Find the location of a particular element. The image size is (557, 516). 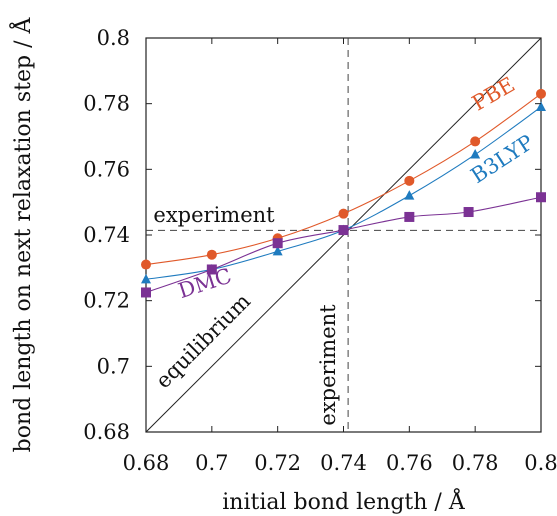

experiment-horizontal-label: experiment is located at coordinates (214, 215).